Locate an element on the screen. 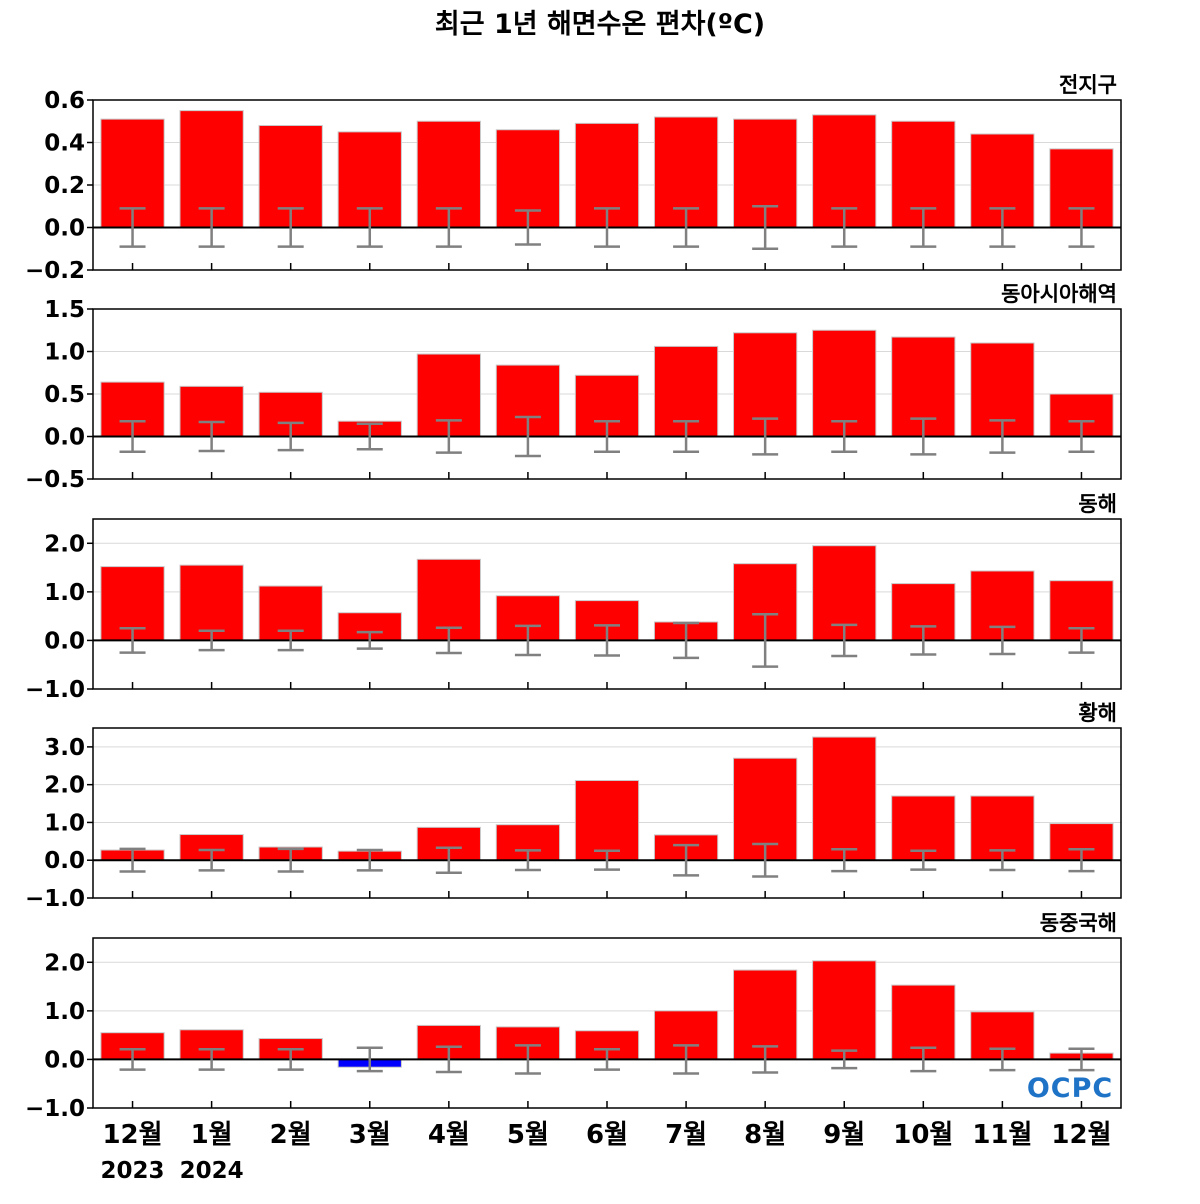 The width and height of the screenshot is (1200, 1204). x-tick-label: 8월 is located at coordinates (765, 1135).